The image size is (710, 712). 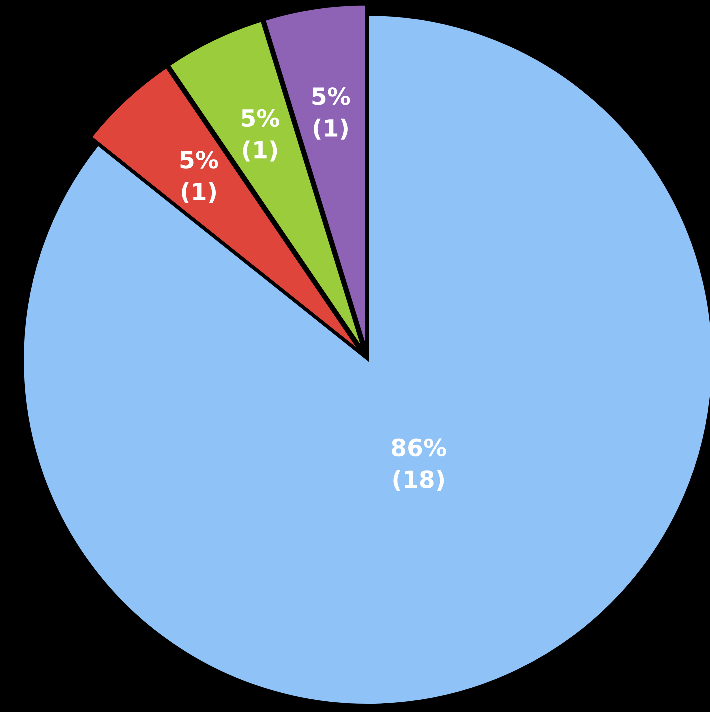 I want to click on data-label: 86% (18), so click(x=419, y=465).